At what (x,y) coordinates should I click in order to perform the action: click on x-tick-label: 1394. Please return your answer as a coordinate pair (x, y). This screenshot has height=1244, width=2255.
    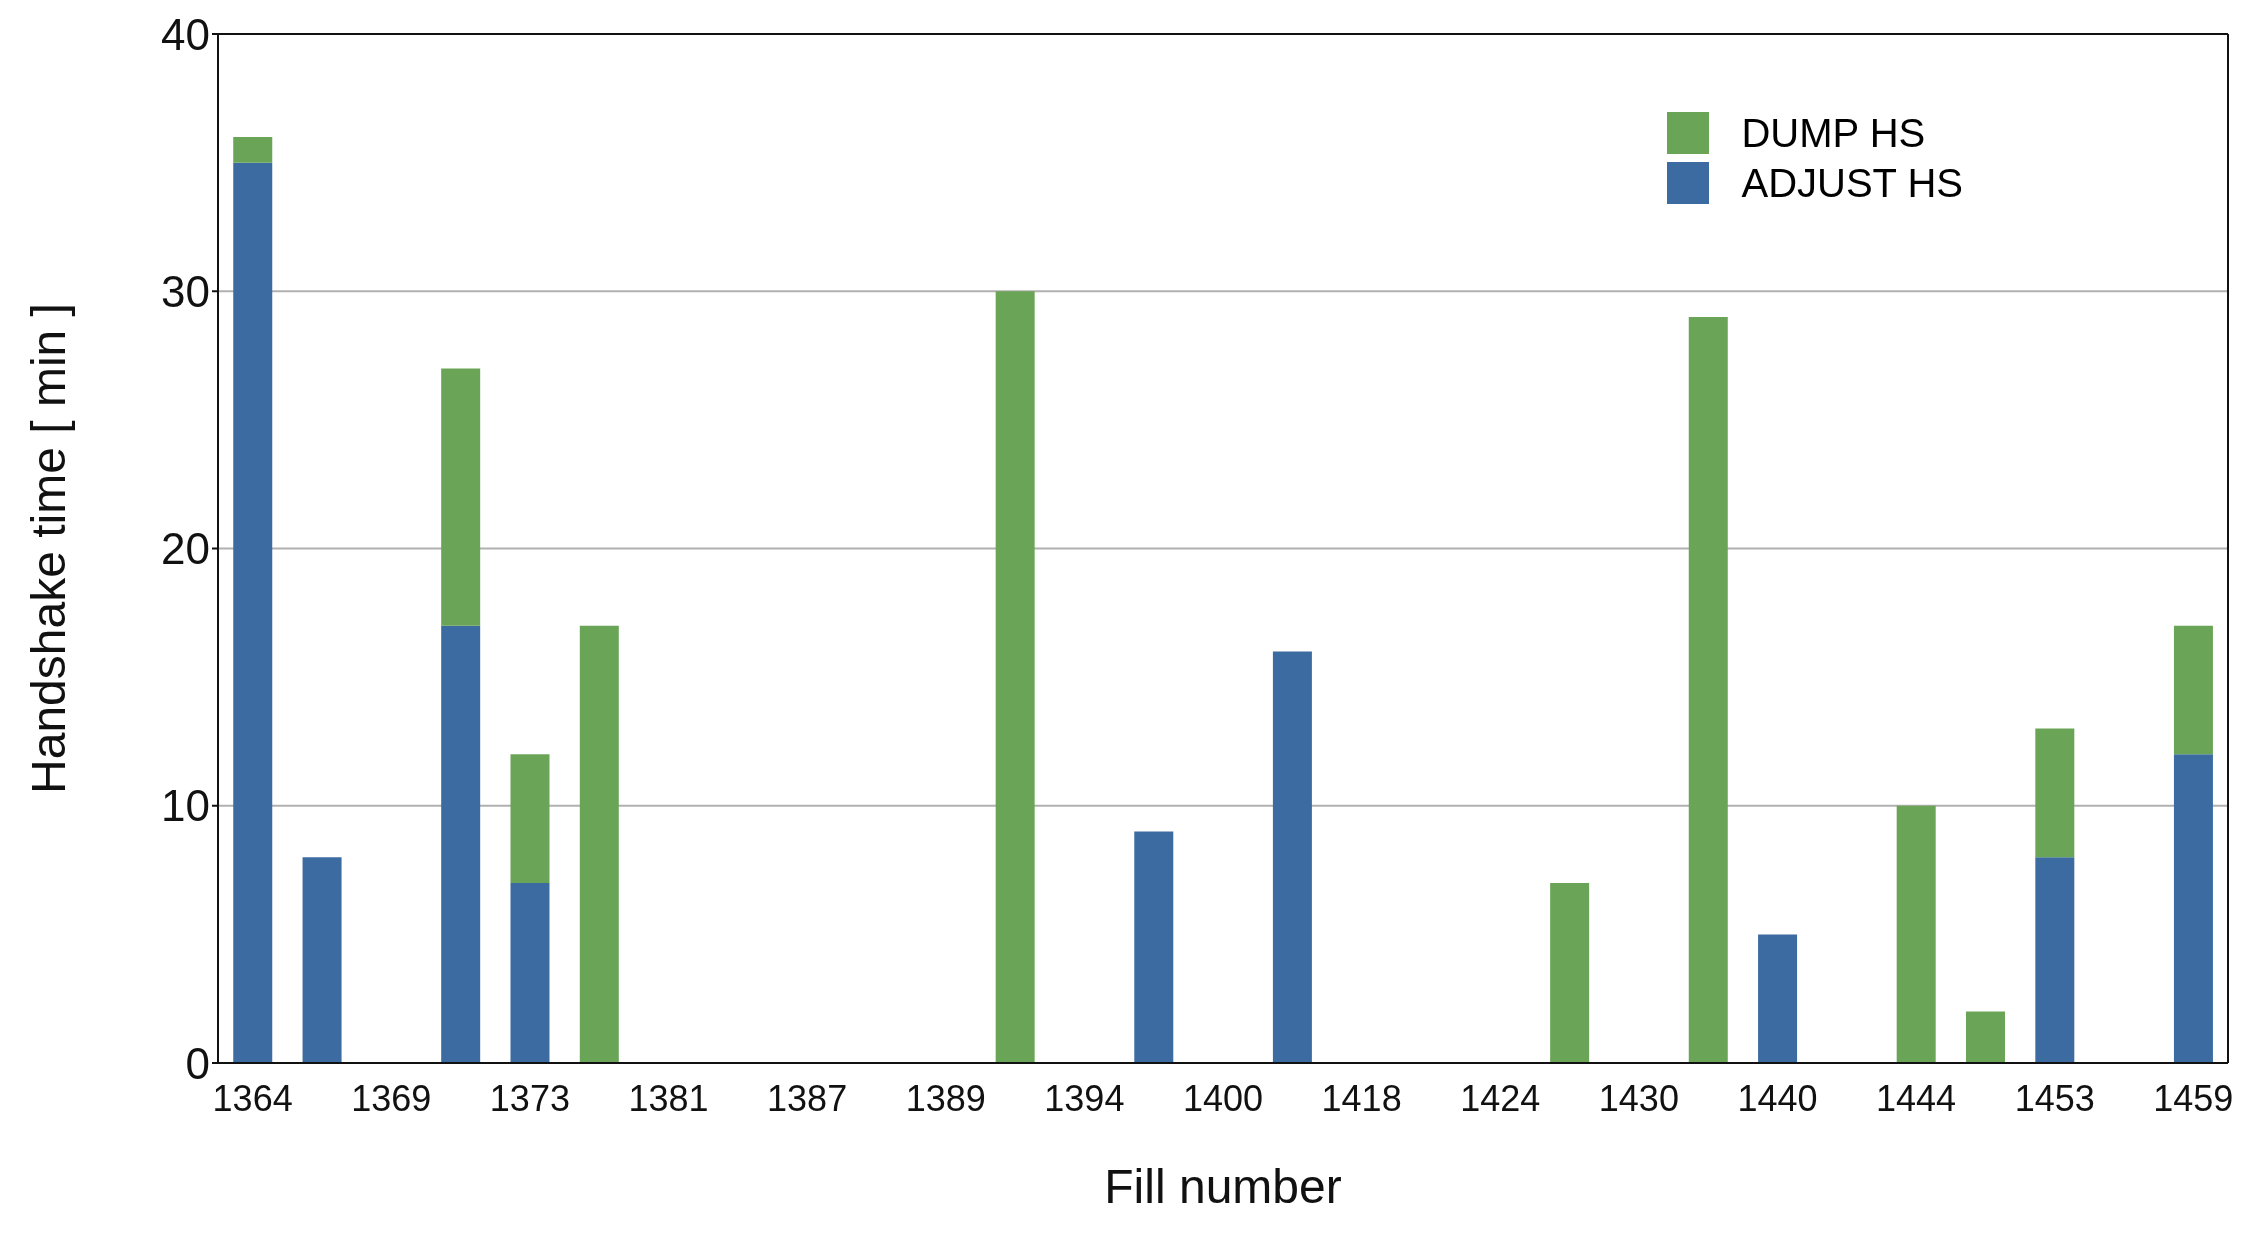
    Looking at the image, I should click on (1084, 1098).